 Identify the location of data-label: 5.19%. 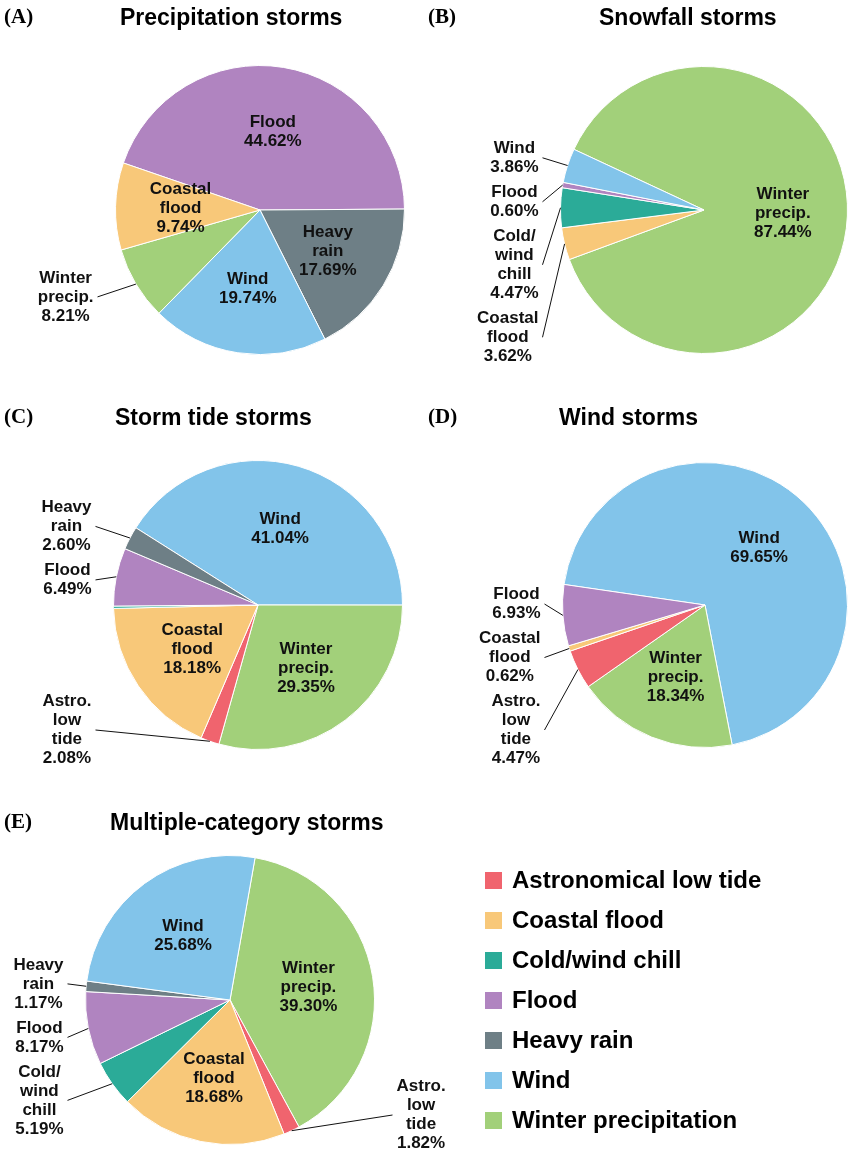
(39, 1128).